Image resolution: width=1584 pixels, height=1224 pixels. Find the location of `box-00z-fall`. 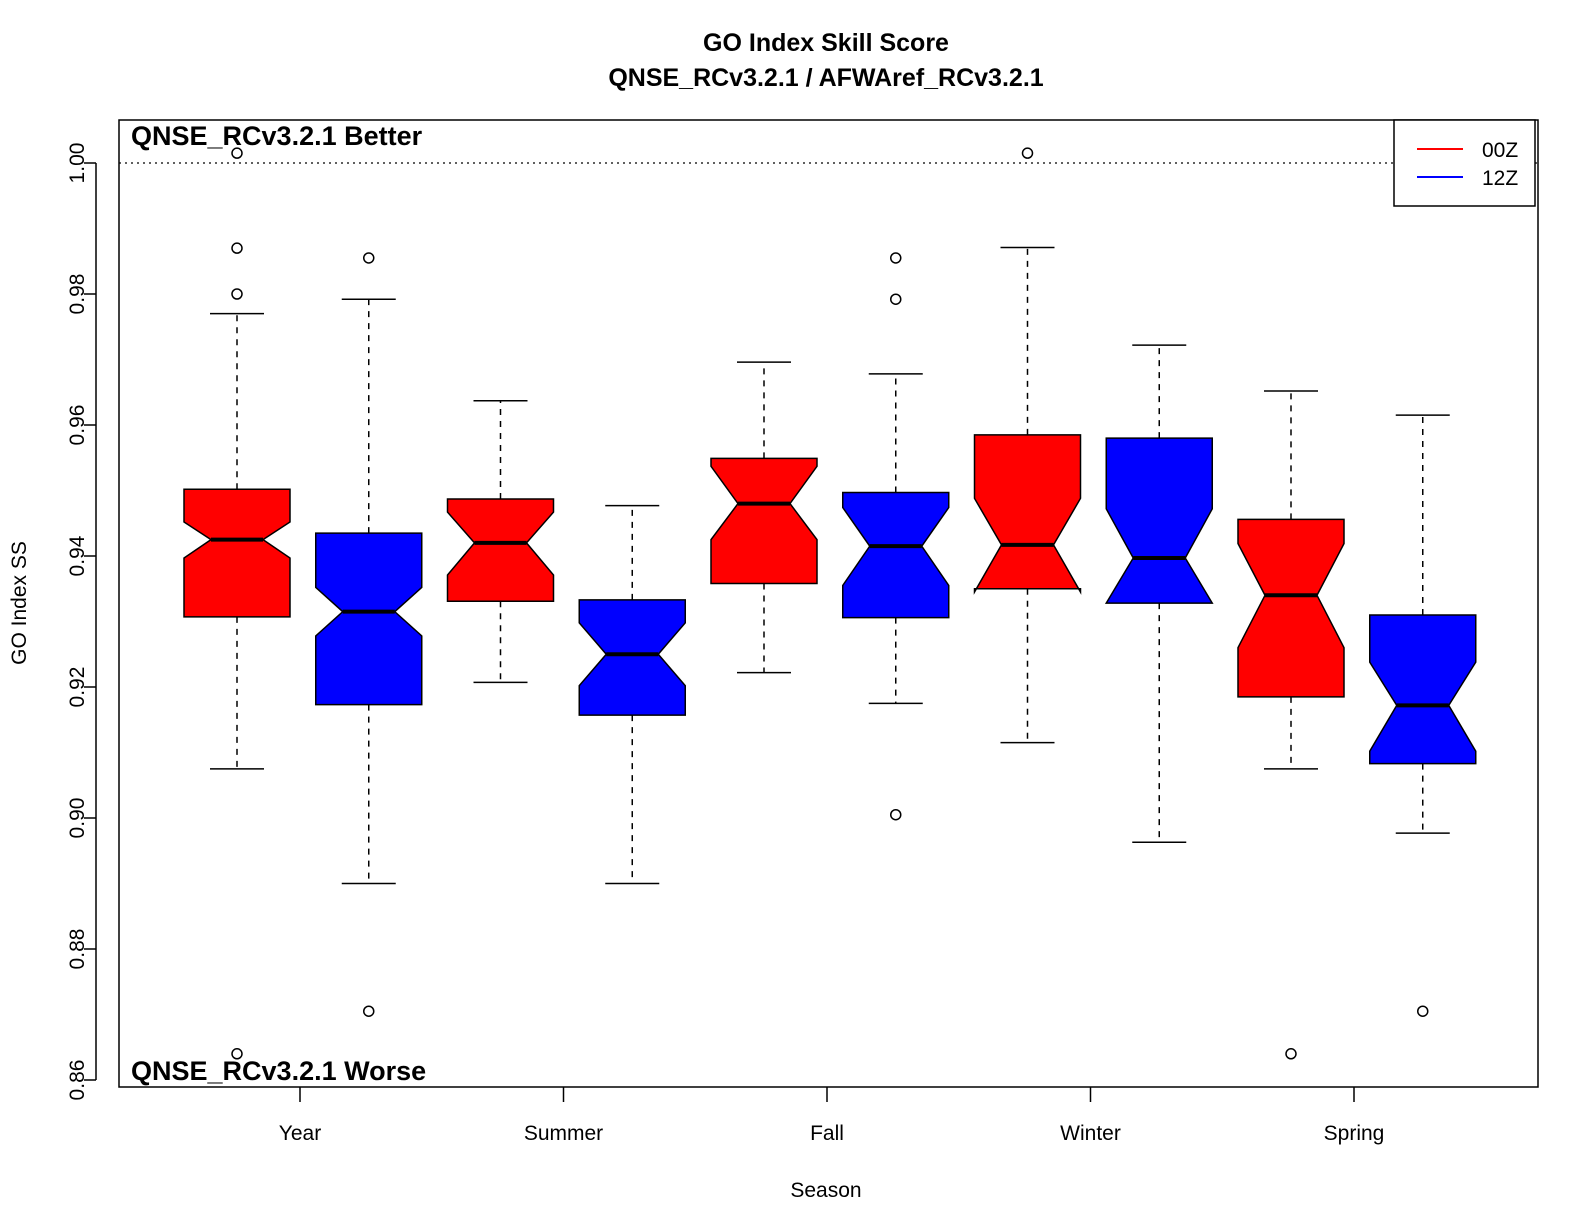

box-00z-fall is located at coordinates (764, 517).